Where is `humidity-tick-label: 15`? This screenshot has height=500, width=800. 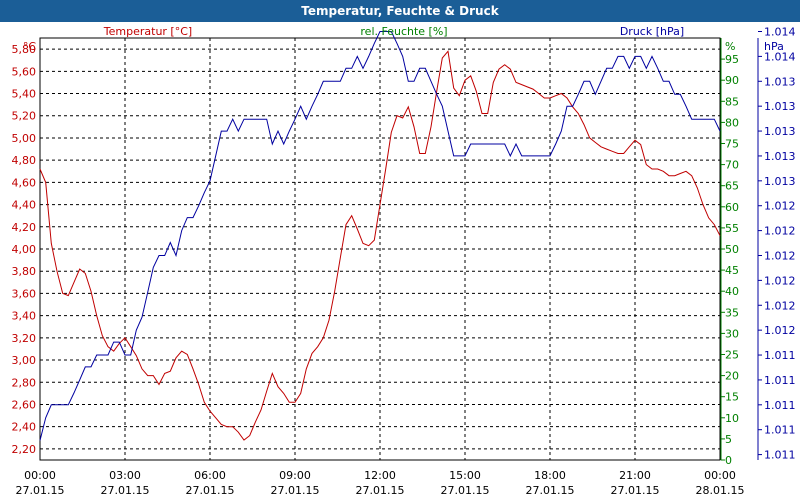 humidity-tick-label: 15 is located at coordinates (732, 397).